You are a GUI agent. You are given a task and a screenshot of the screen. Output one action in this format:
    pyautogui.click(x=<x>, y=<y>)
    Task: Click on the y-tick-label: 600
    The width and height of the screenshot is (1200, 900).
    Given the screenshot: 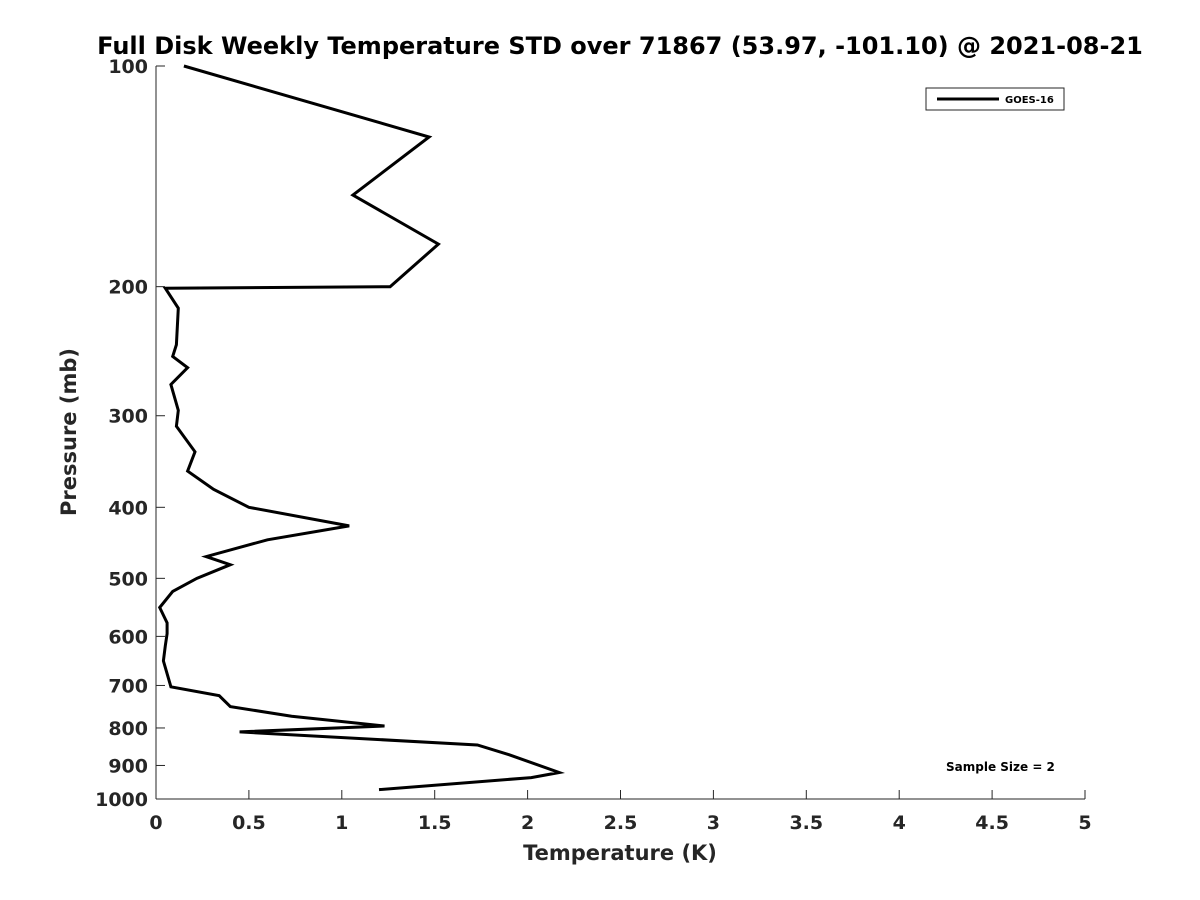 What is the action you would take?
    pyautogui.click(x=128, y=637)
    